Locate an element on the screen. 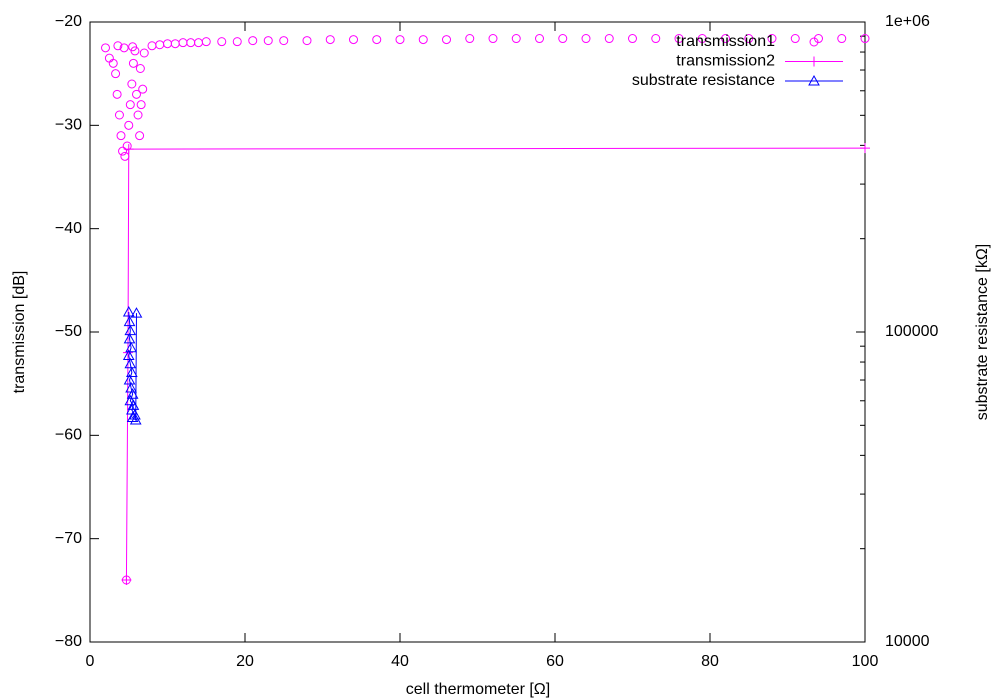 The image size is (1000, 700). x-tick-label: 100 is located at coordinates (865, 661).